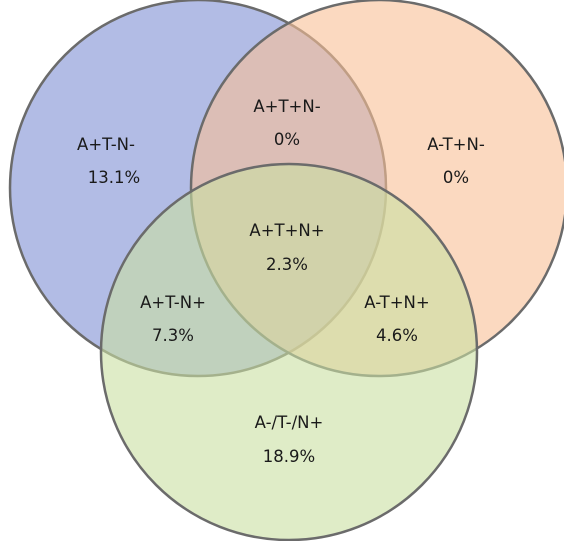 This screenshot has height=541, width=564. Describe the element at coordinates (173, 335) in the screenshot. I see `region-an-value: 7.3%` at that location.